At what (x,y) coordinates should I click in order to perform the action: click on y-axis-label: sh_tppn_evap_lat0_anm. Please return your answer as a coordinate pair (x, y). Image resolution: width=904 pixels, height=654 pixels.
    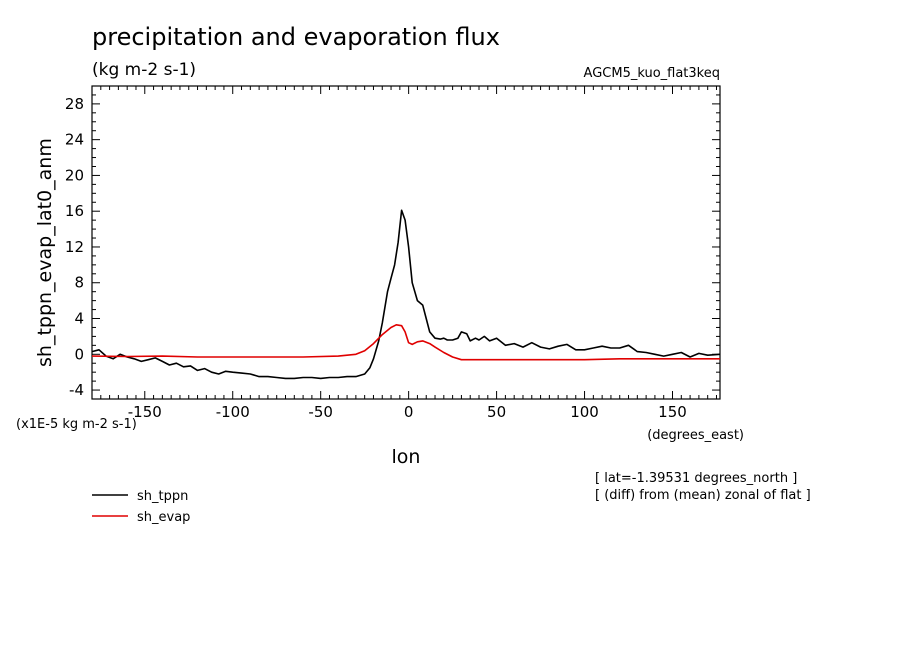
    Looking at the image, I should click on (45, 252).